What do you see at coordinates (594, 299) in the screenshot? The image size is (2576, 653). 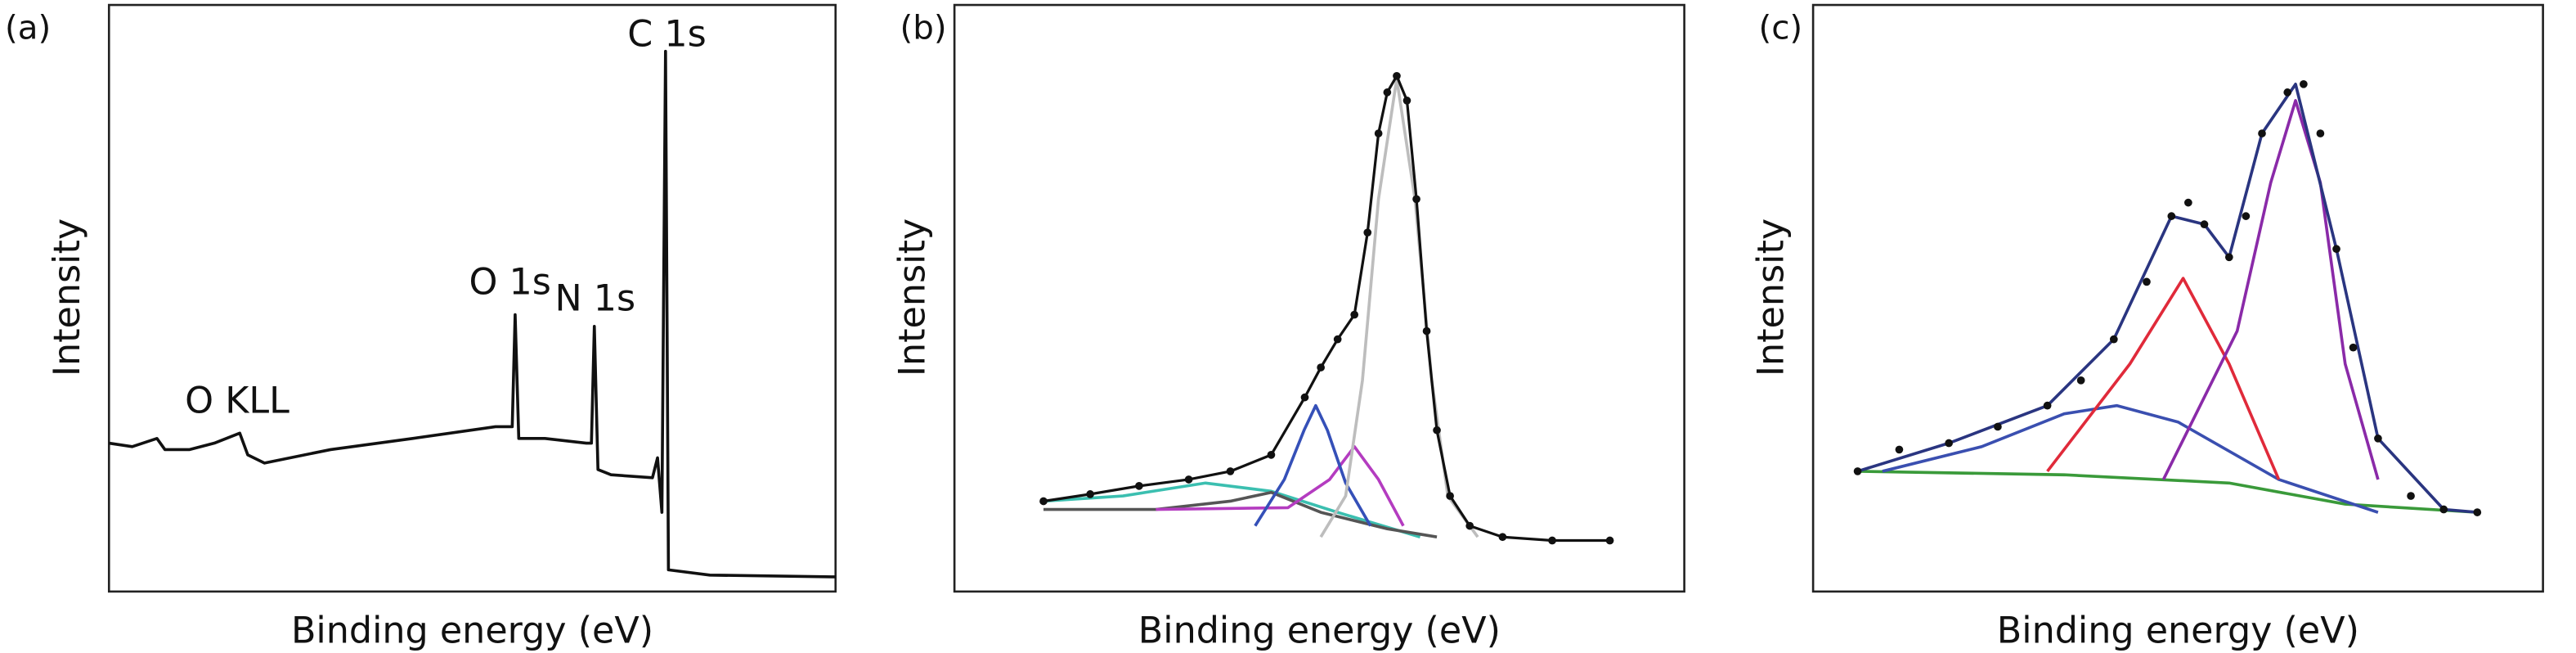 I see `peak-annotation: N 1s` at bounding box center [594, 299].